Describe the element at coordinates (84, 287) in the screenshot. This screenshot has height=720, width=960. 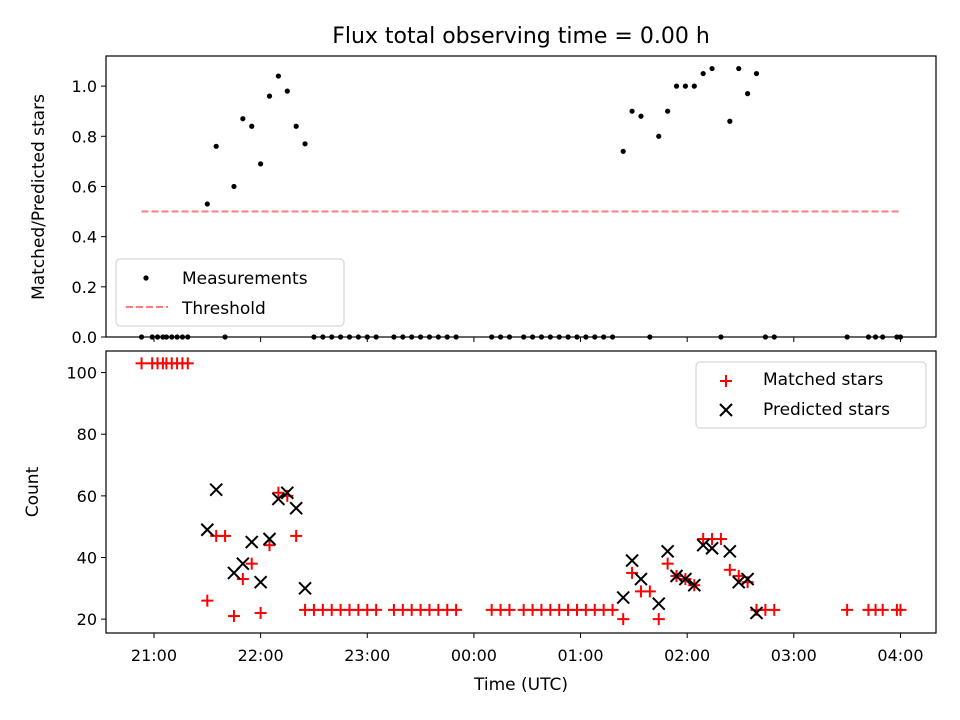
I see `y-tick-label: 0.2` at that location.